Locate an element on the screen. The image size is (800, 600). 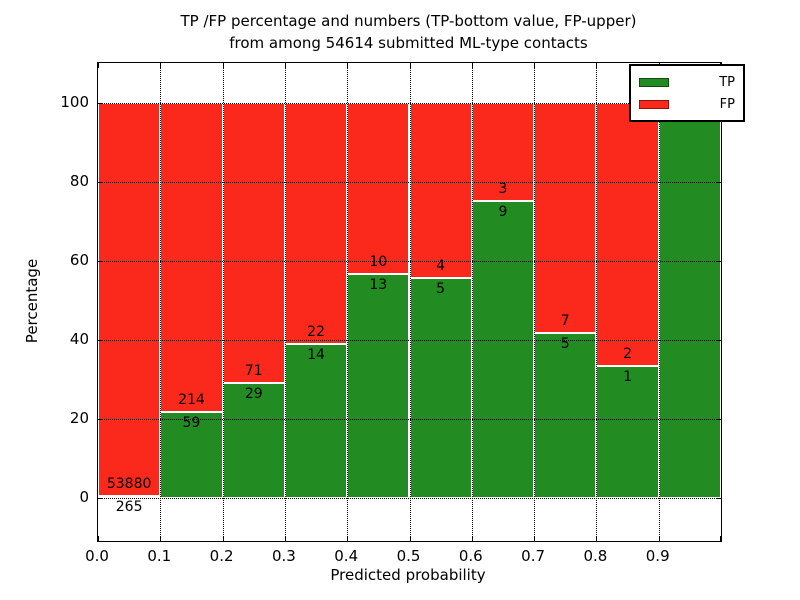
x-tick-label: 0.4 is located at coordinates (346, 556).